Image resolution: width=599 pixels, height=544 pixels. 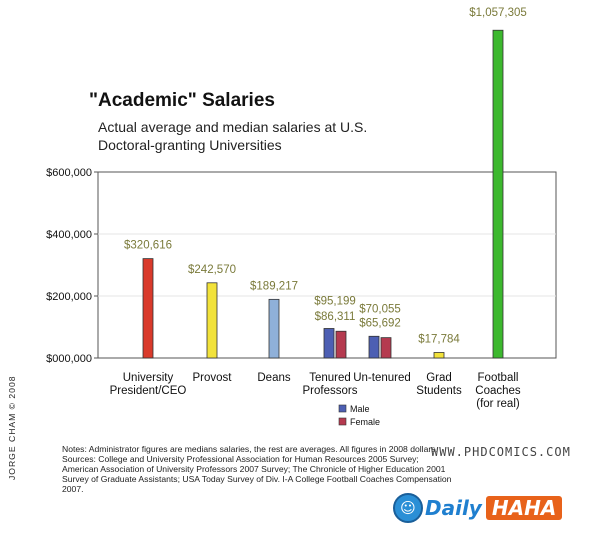 What do you see at coordinates (213, 378) in the screenshot?
I see `category-label: Provost` at bounding box center [213, 378].